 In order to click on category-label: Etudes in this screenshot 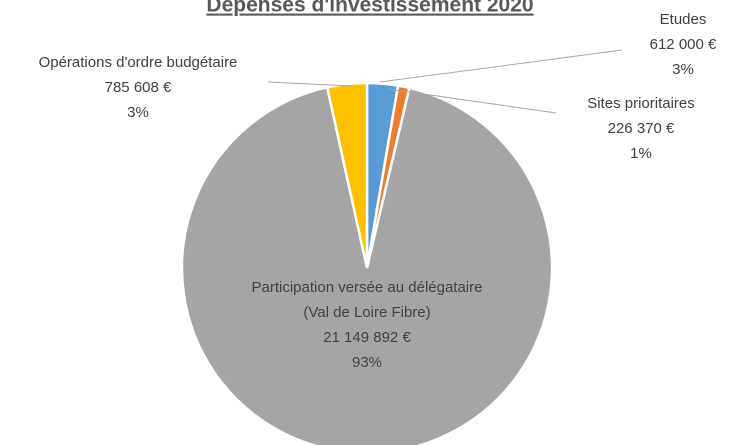, I will do `click(683, 19)`.